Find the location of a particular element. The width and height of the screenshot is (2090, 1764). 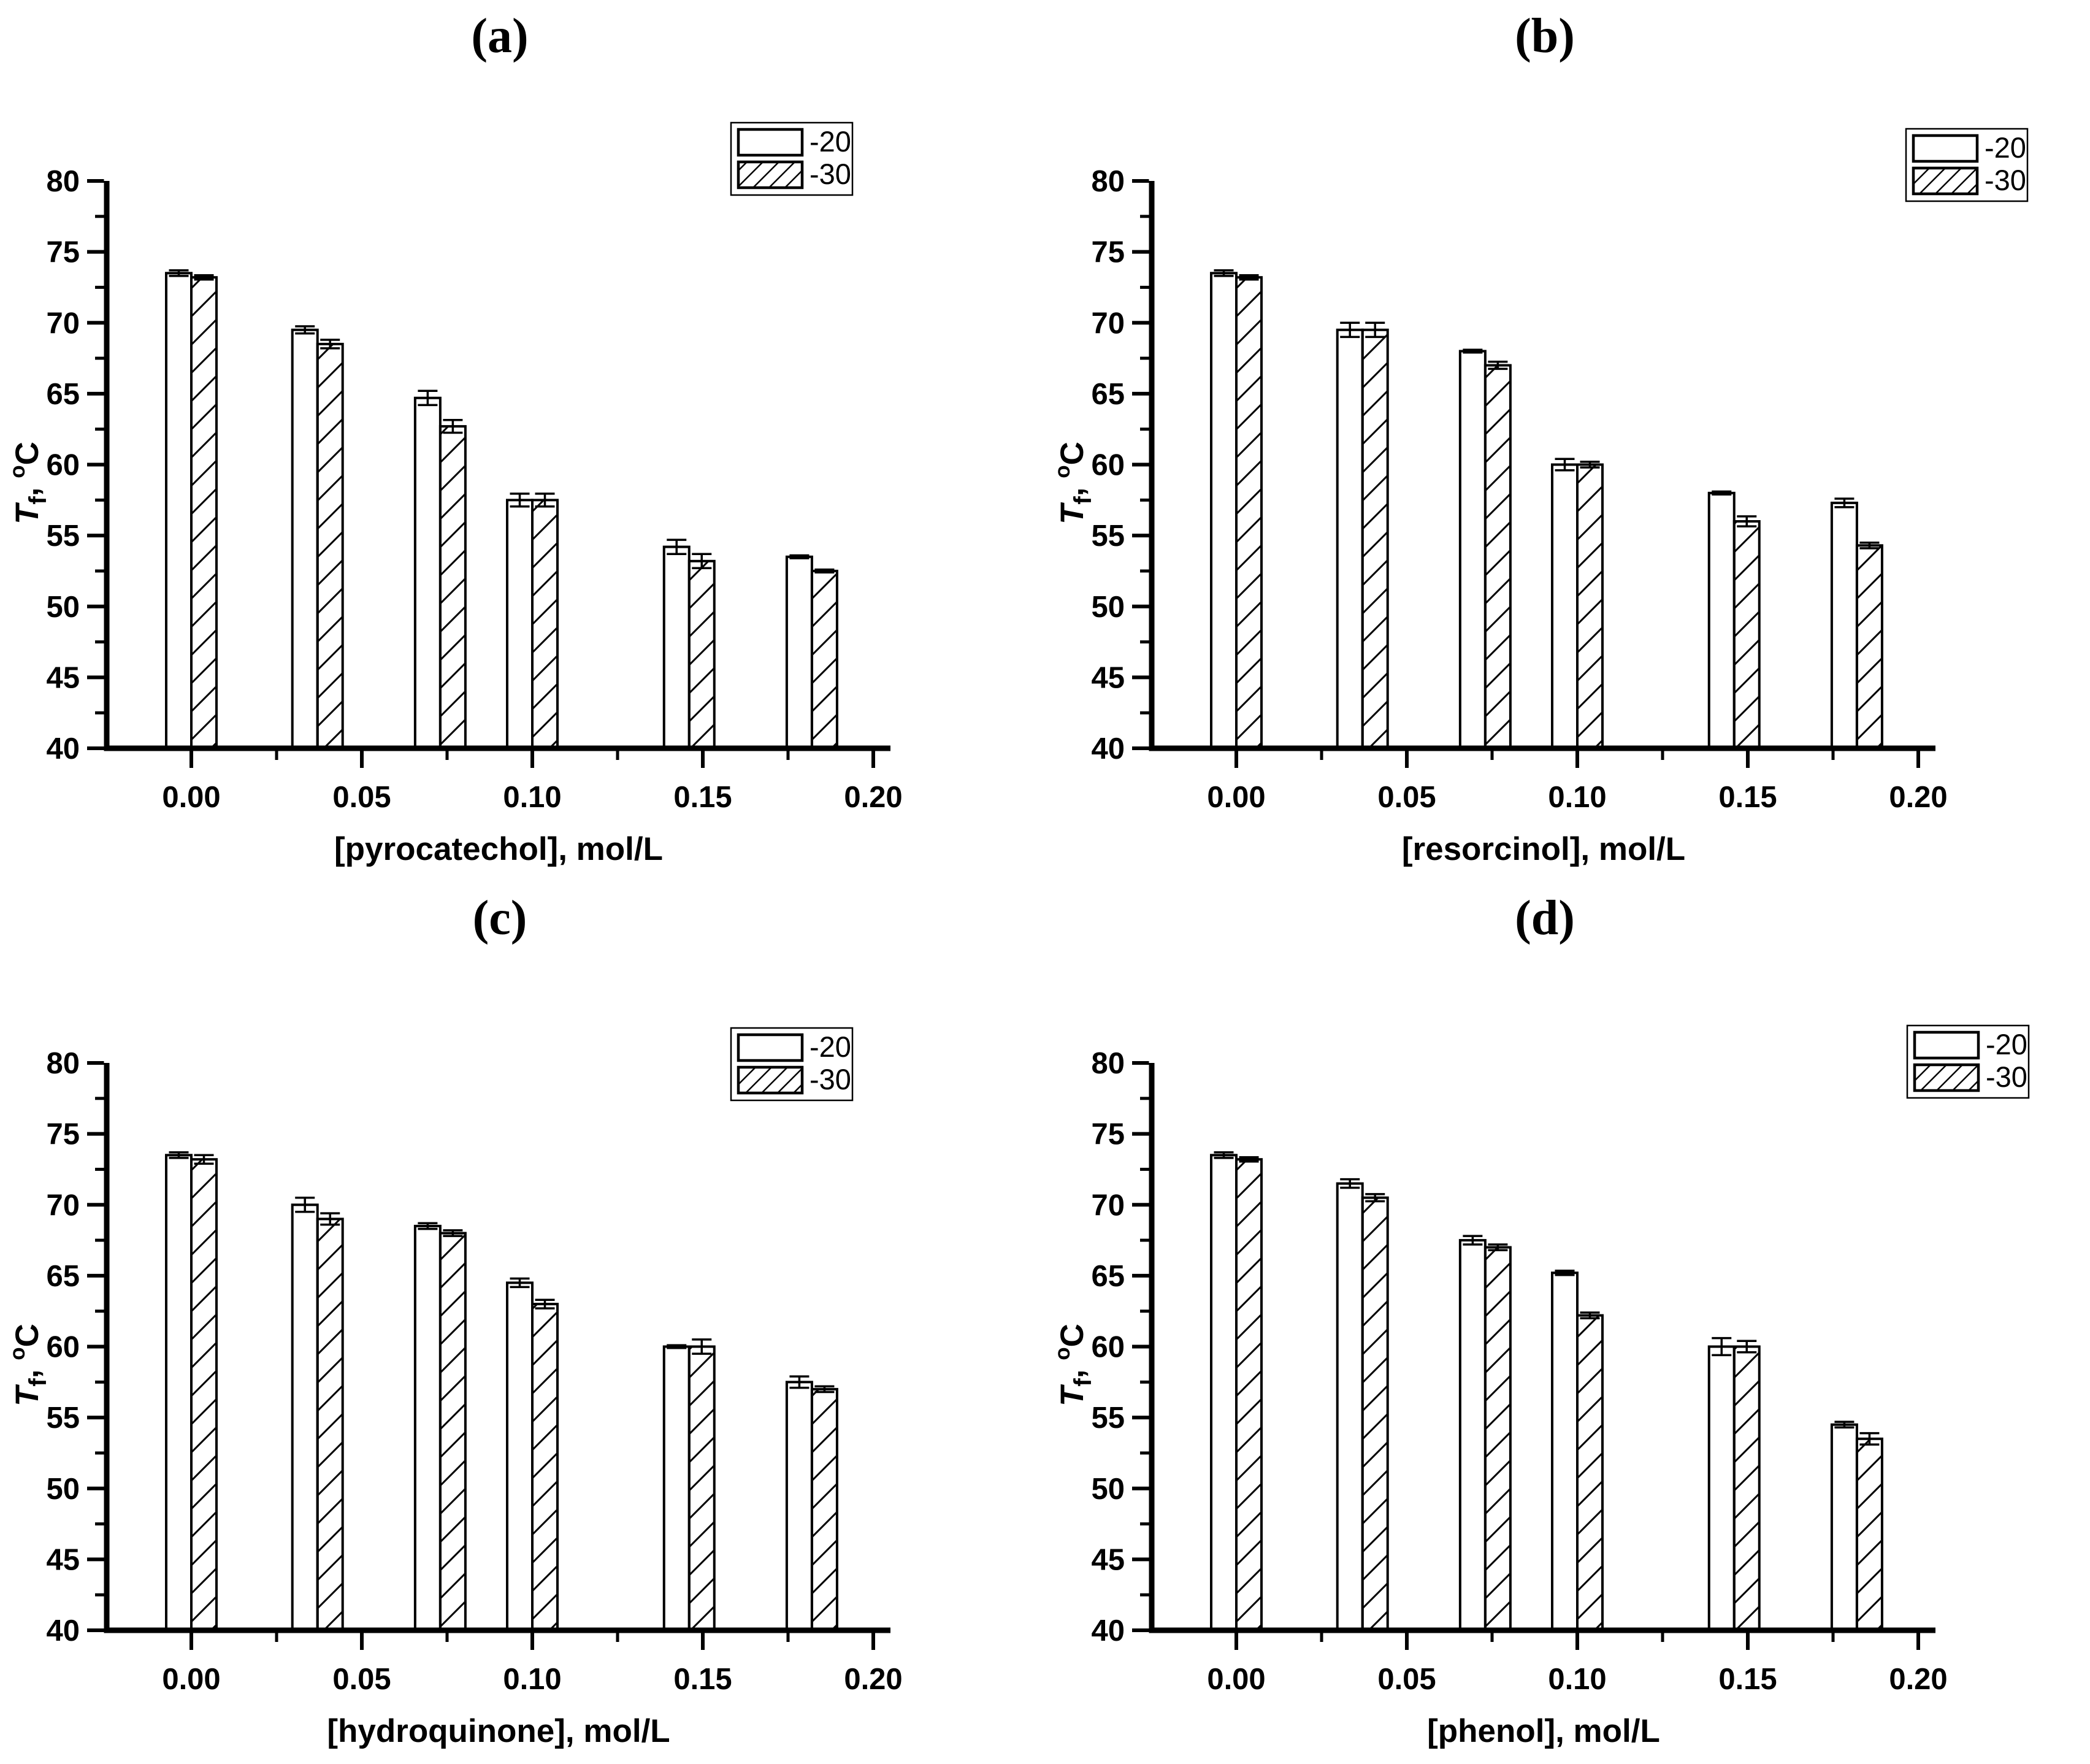

panel-c-title: (c) is located at coordinates (500, 918).